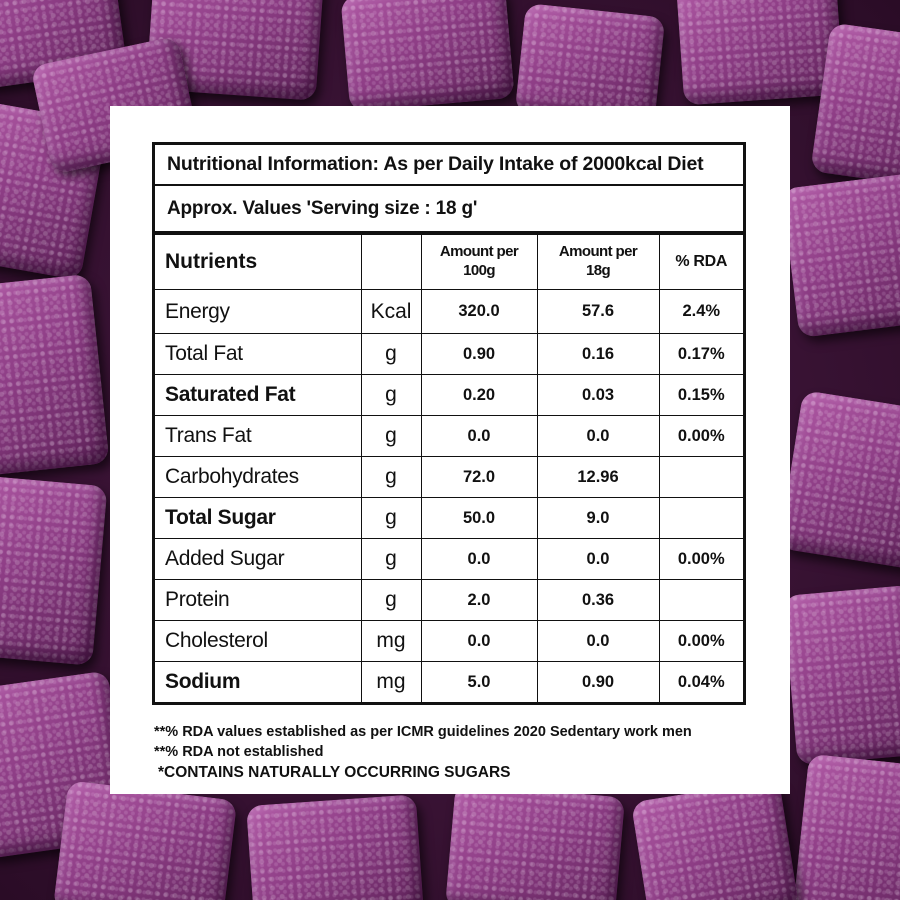 The image size is (900, 900). I want to click on amount-per-100g: 0.20, so click(479, 395).